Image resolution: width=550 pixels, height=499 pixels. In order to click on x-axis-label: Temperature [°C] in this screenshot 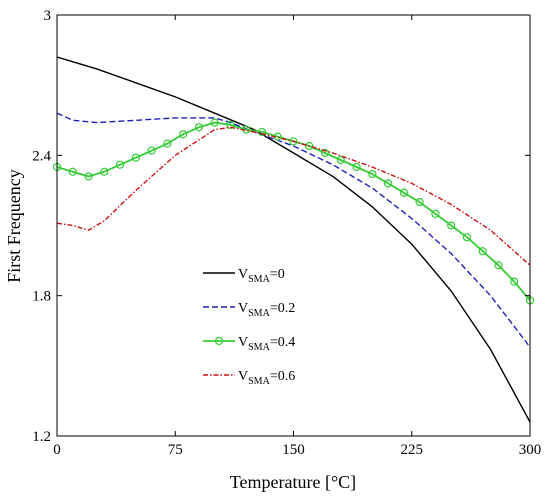, I will do `click(293, 482)`.